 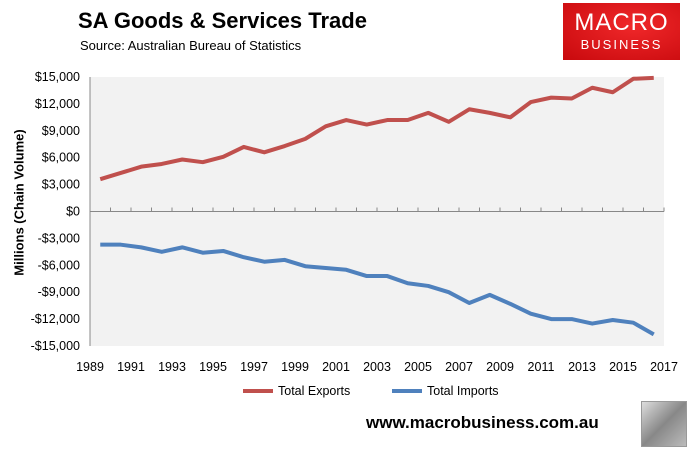 I want to click on macrobusiness-logo: MACRO BUSINESS, so click(x=621, y=31).